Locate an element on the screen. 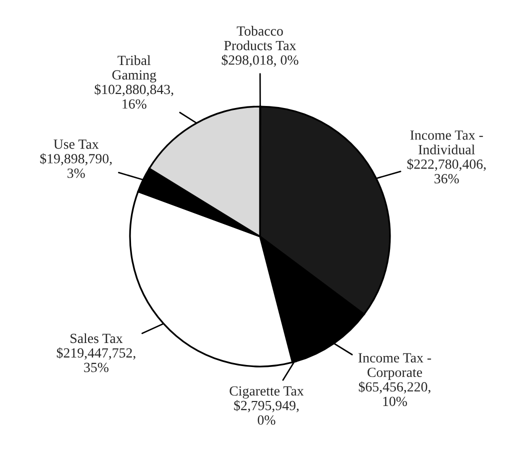 Image resolution: width=520 pixels, height=460 pixels. slice-label: Income Tax - Individual is located at coordinates (446, 142).